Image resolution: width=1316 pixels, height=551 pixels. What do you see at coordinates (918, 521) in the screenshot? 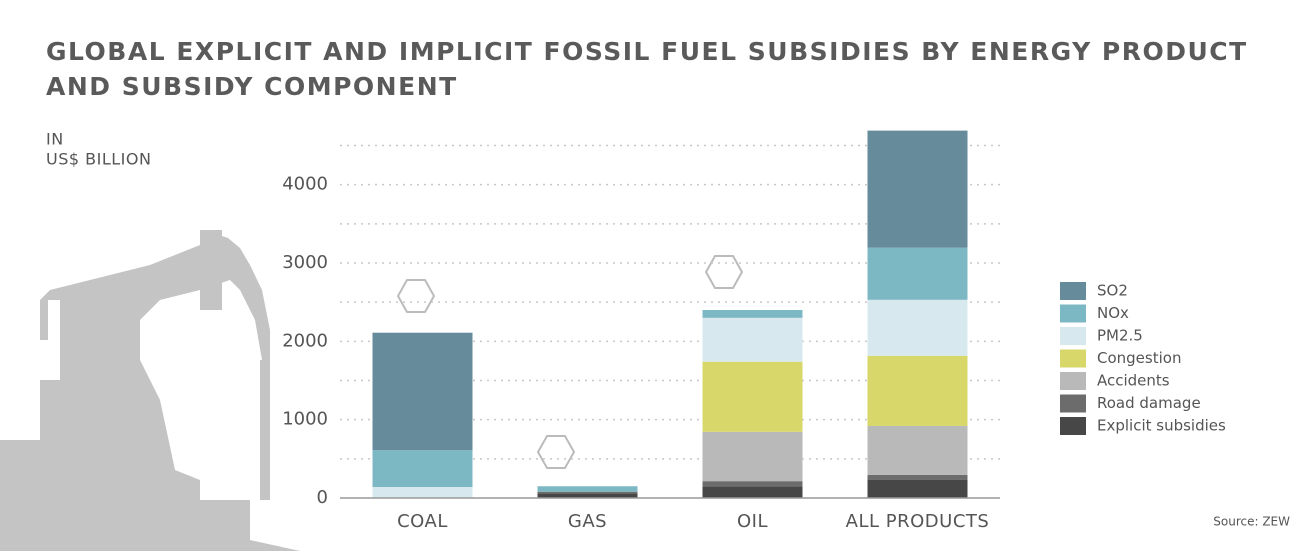
I see `x-tick-label: ALL PRODUCTS` at bounding box center [918, 521].